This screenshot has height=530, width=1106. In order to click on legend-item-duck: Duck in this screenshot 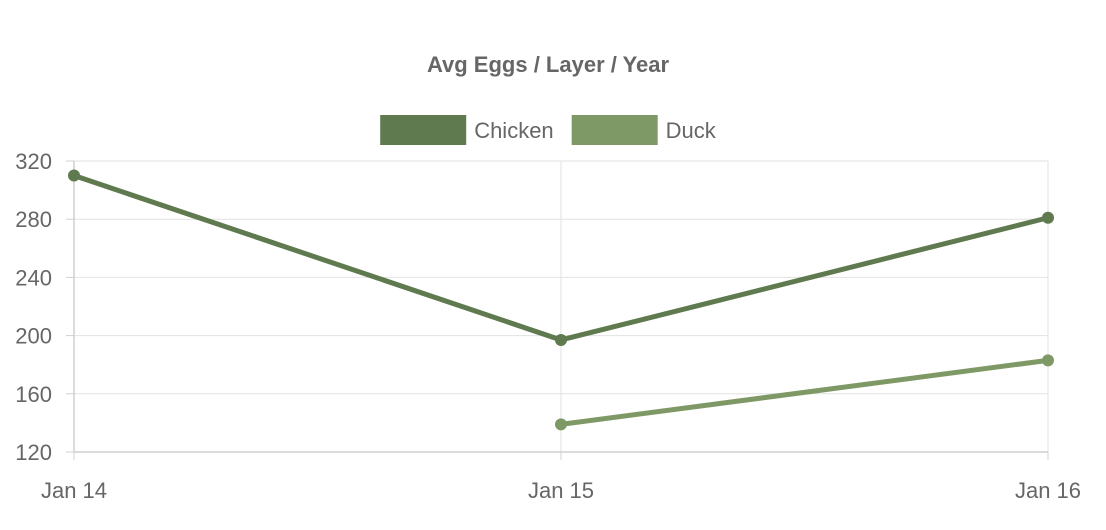, I will do `click(644, 130)`.